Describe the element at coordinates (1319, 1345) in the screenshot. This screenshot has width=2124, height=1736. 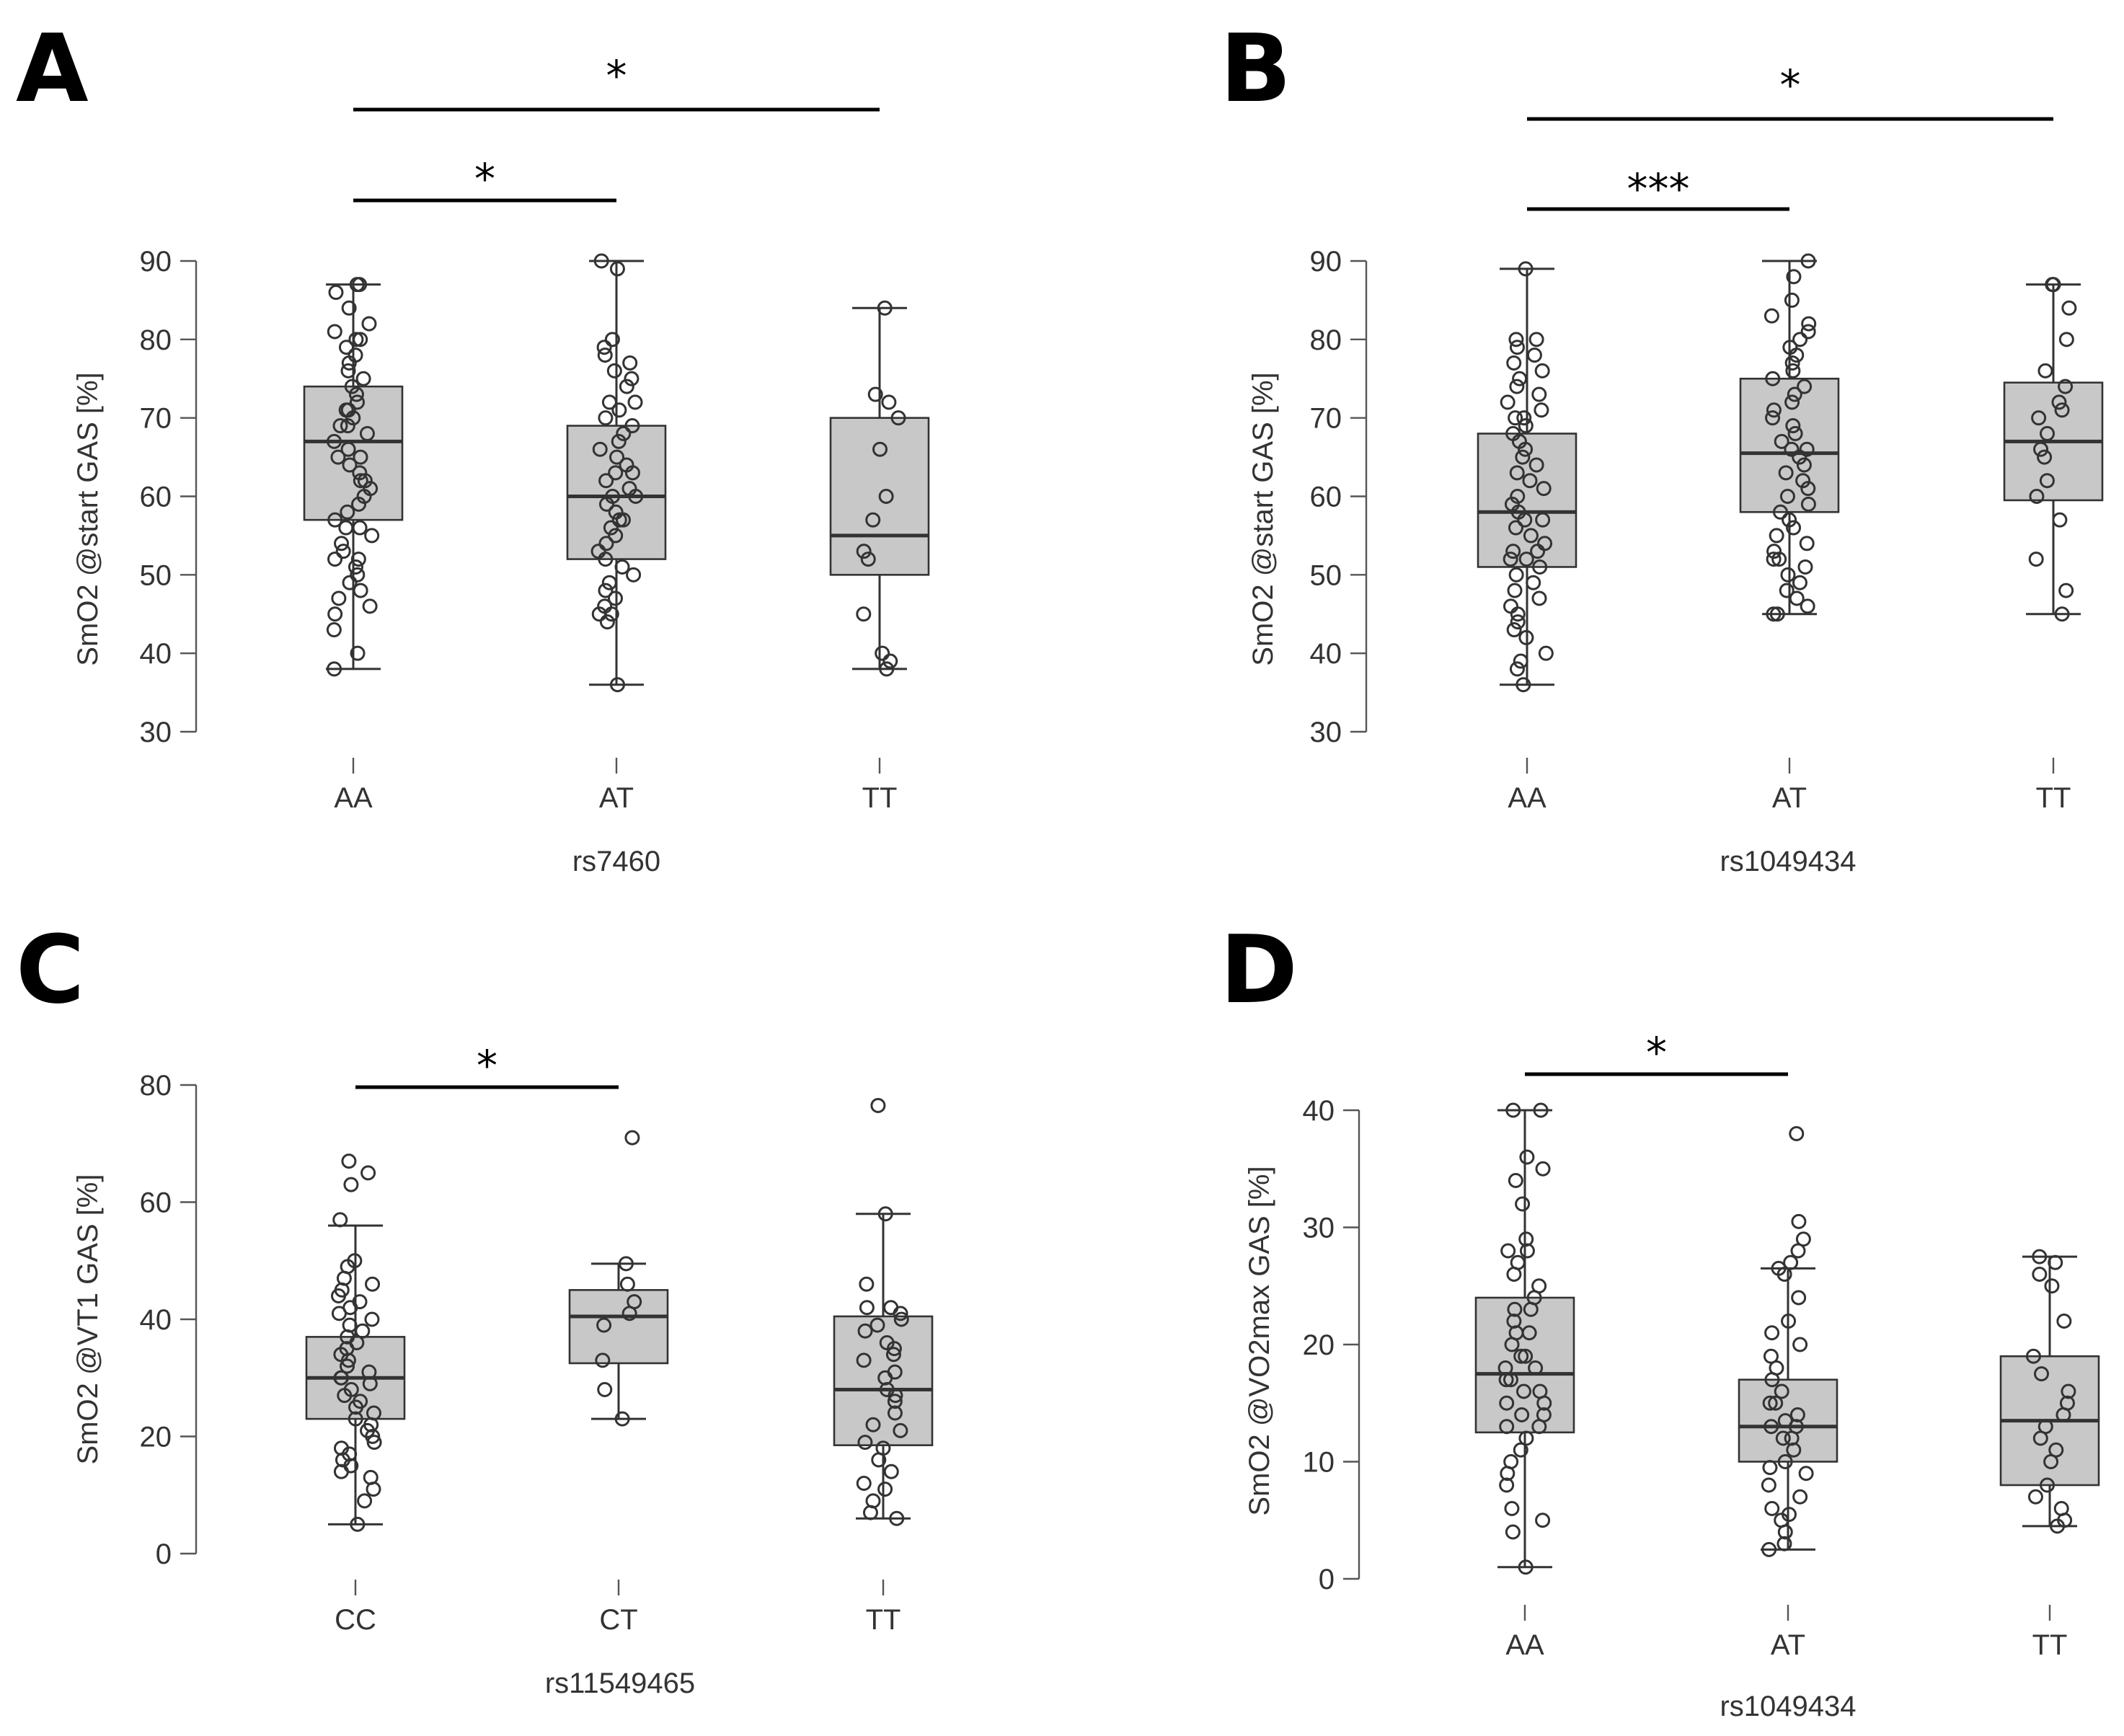
I see `y-tick-label: 20` at that location.